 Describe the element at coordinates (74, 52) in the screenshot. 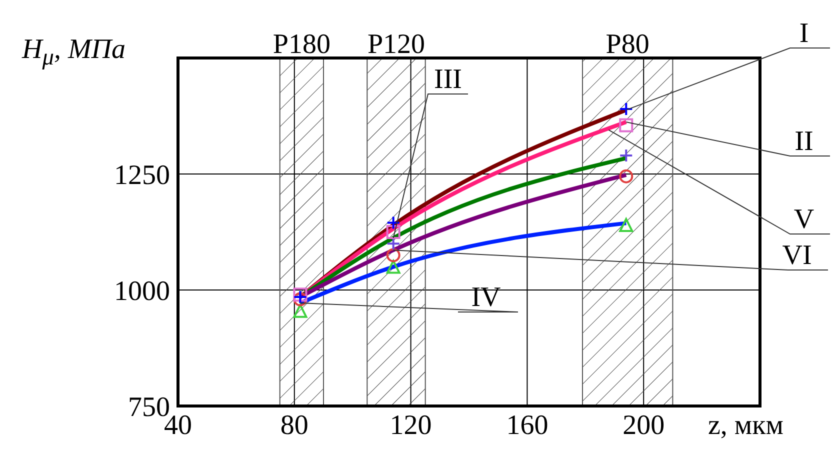

I see `y-axis-title: H$_{μ}$, МПа` at that location.